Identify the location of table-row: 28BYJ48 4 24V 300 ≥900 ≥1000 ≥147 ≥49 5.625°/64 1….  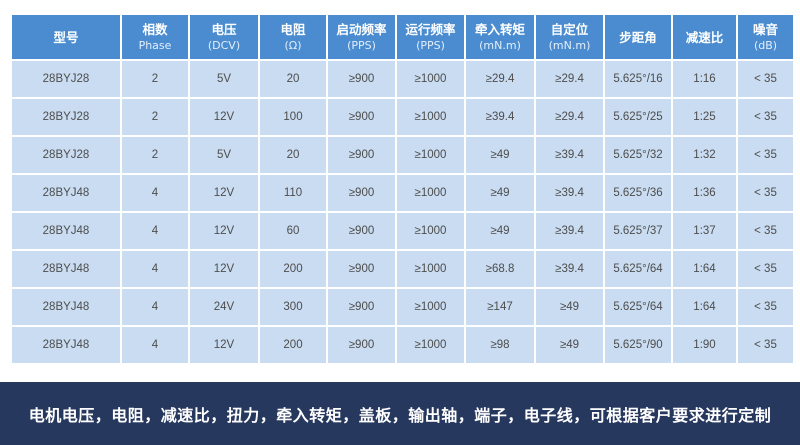
(402, 307).